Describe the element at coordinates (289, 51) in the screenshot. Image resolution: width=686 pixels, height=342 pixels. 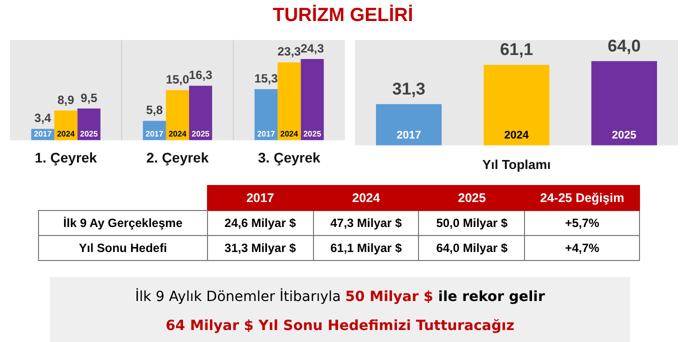
I see `data-label: 23,3` at that location.